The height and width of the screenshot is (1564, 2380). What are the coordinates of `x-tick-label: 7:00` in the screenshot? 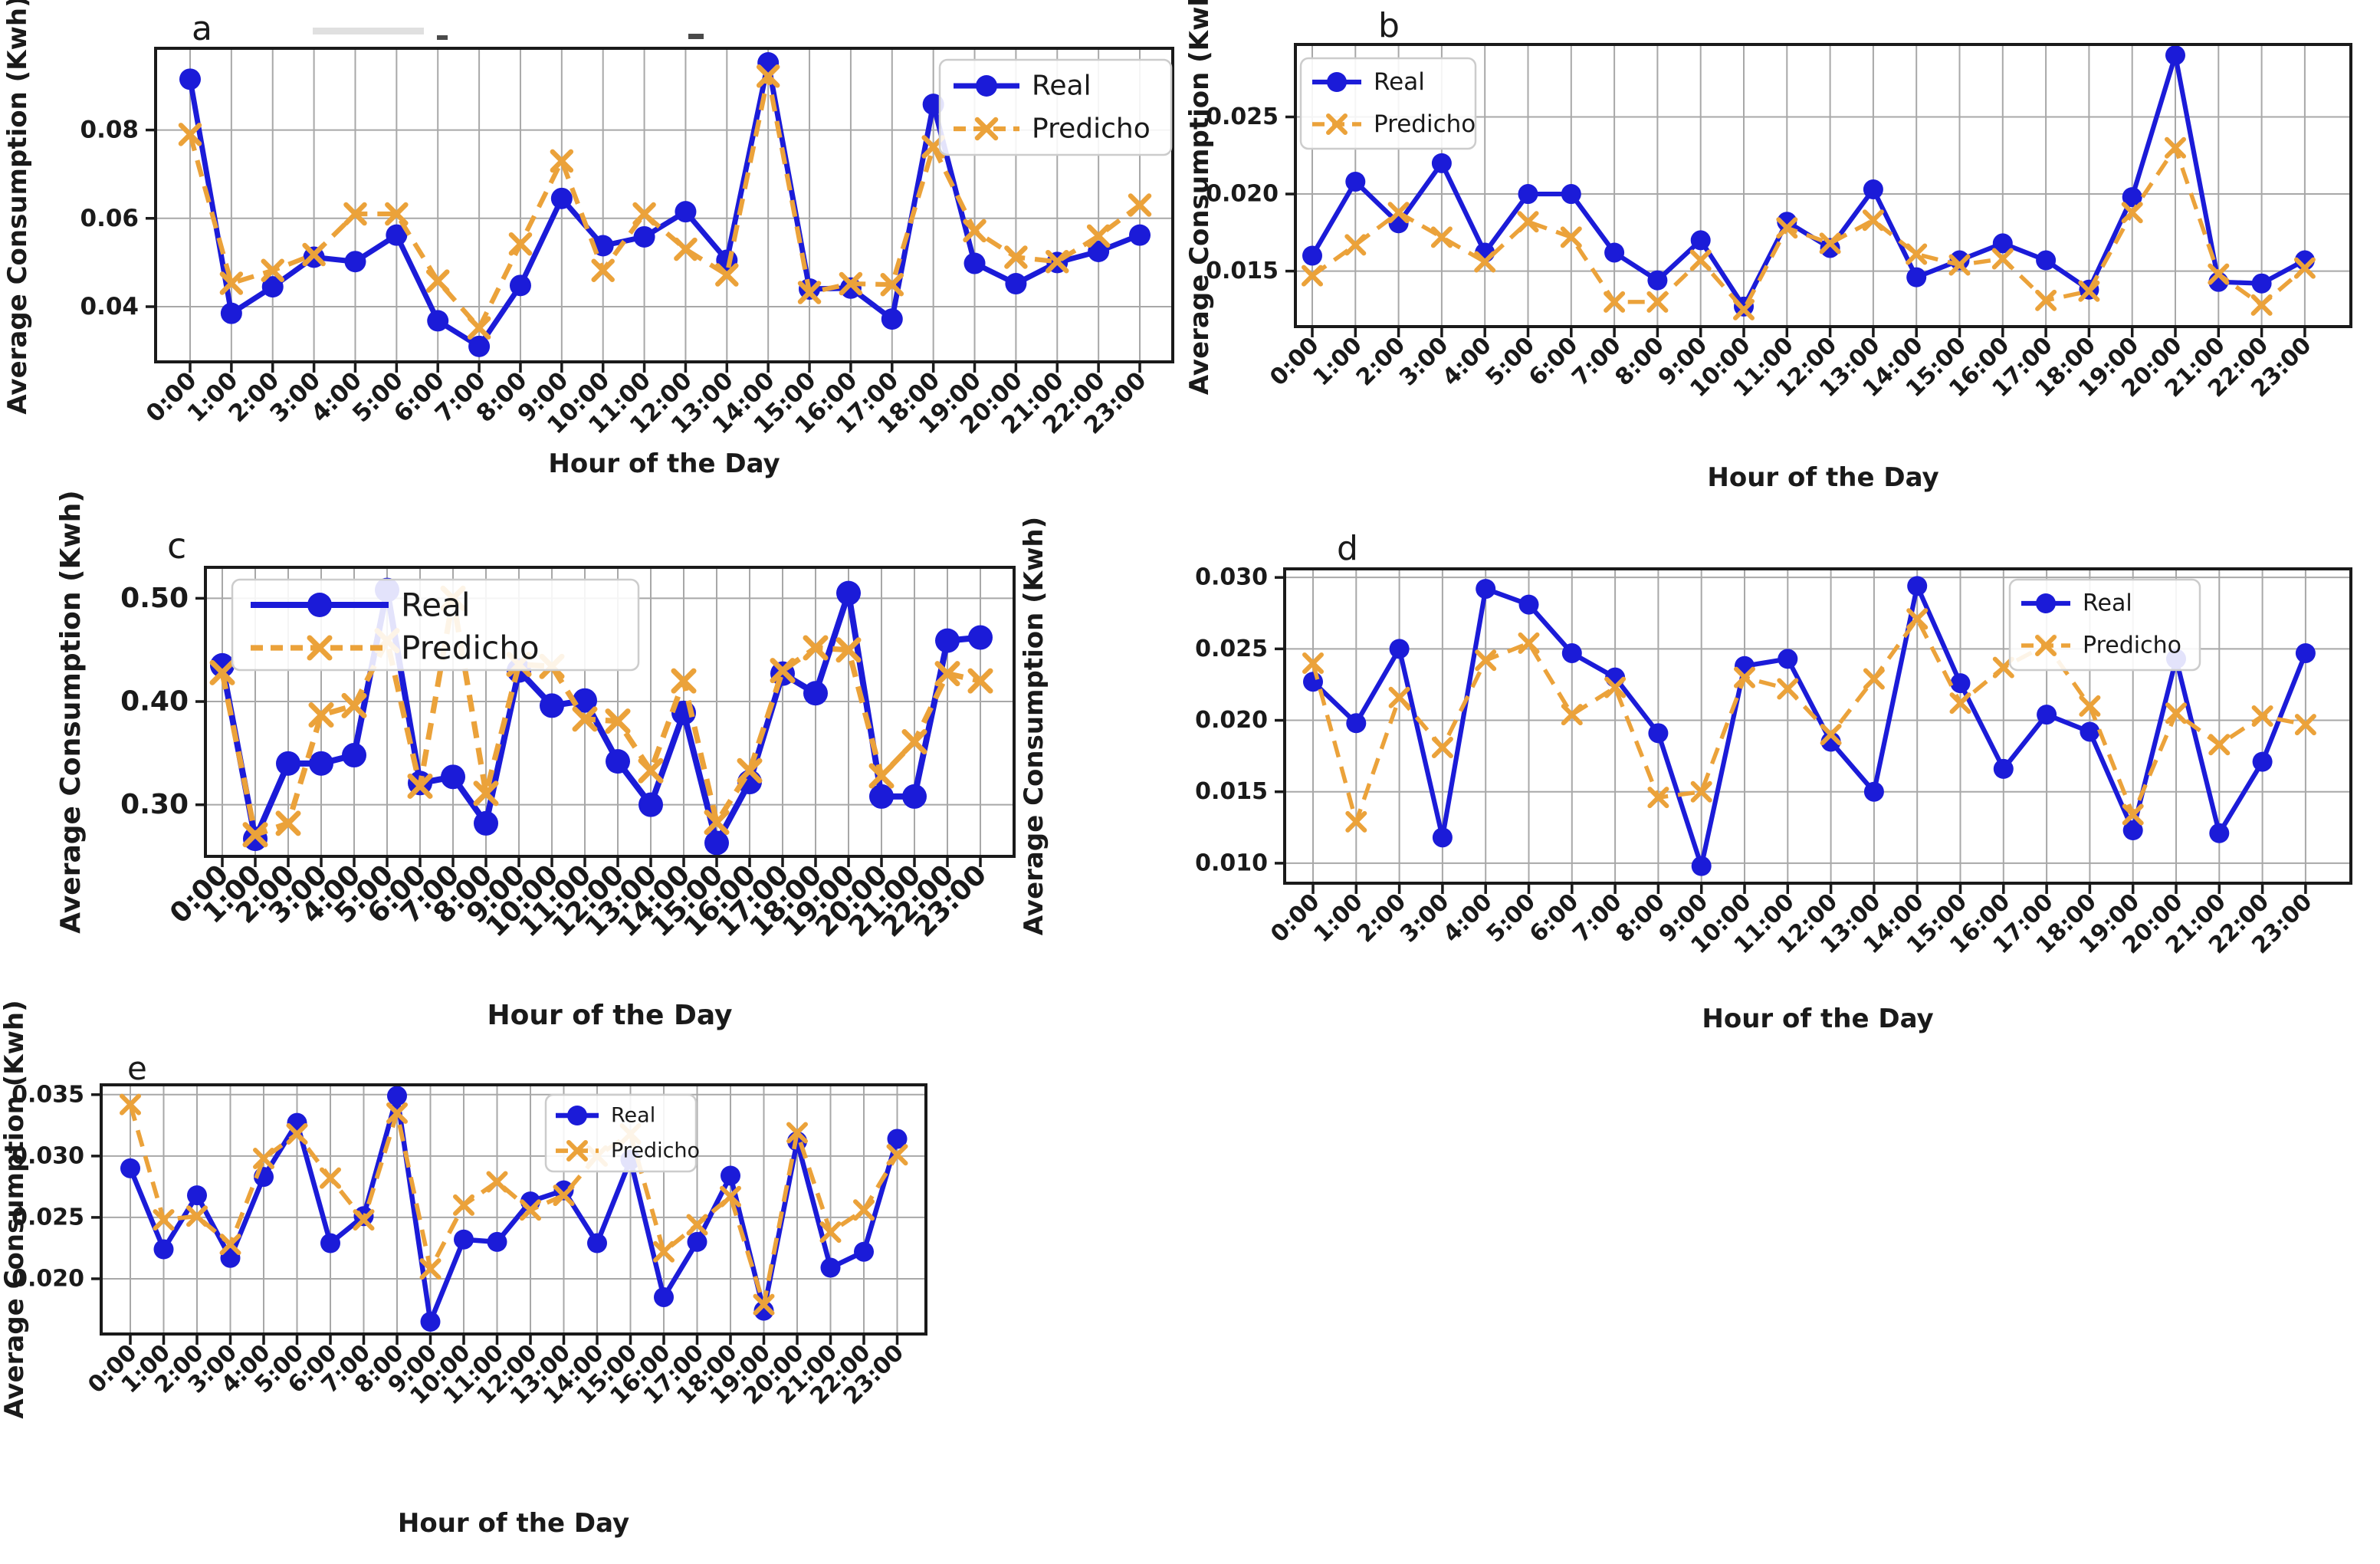 It's located at (1598, 918).